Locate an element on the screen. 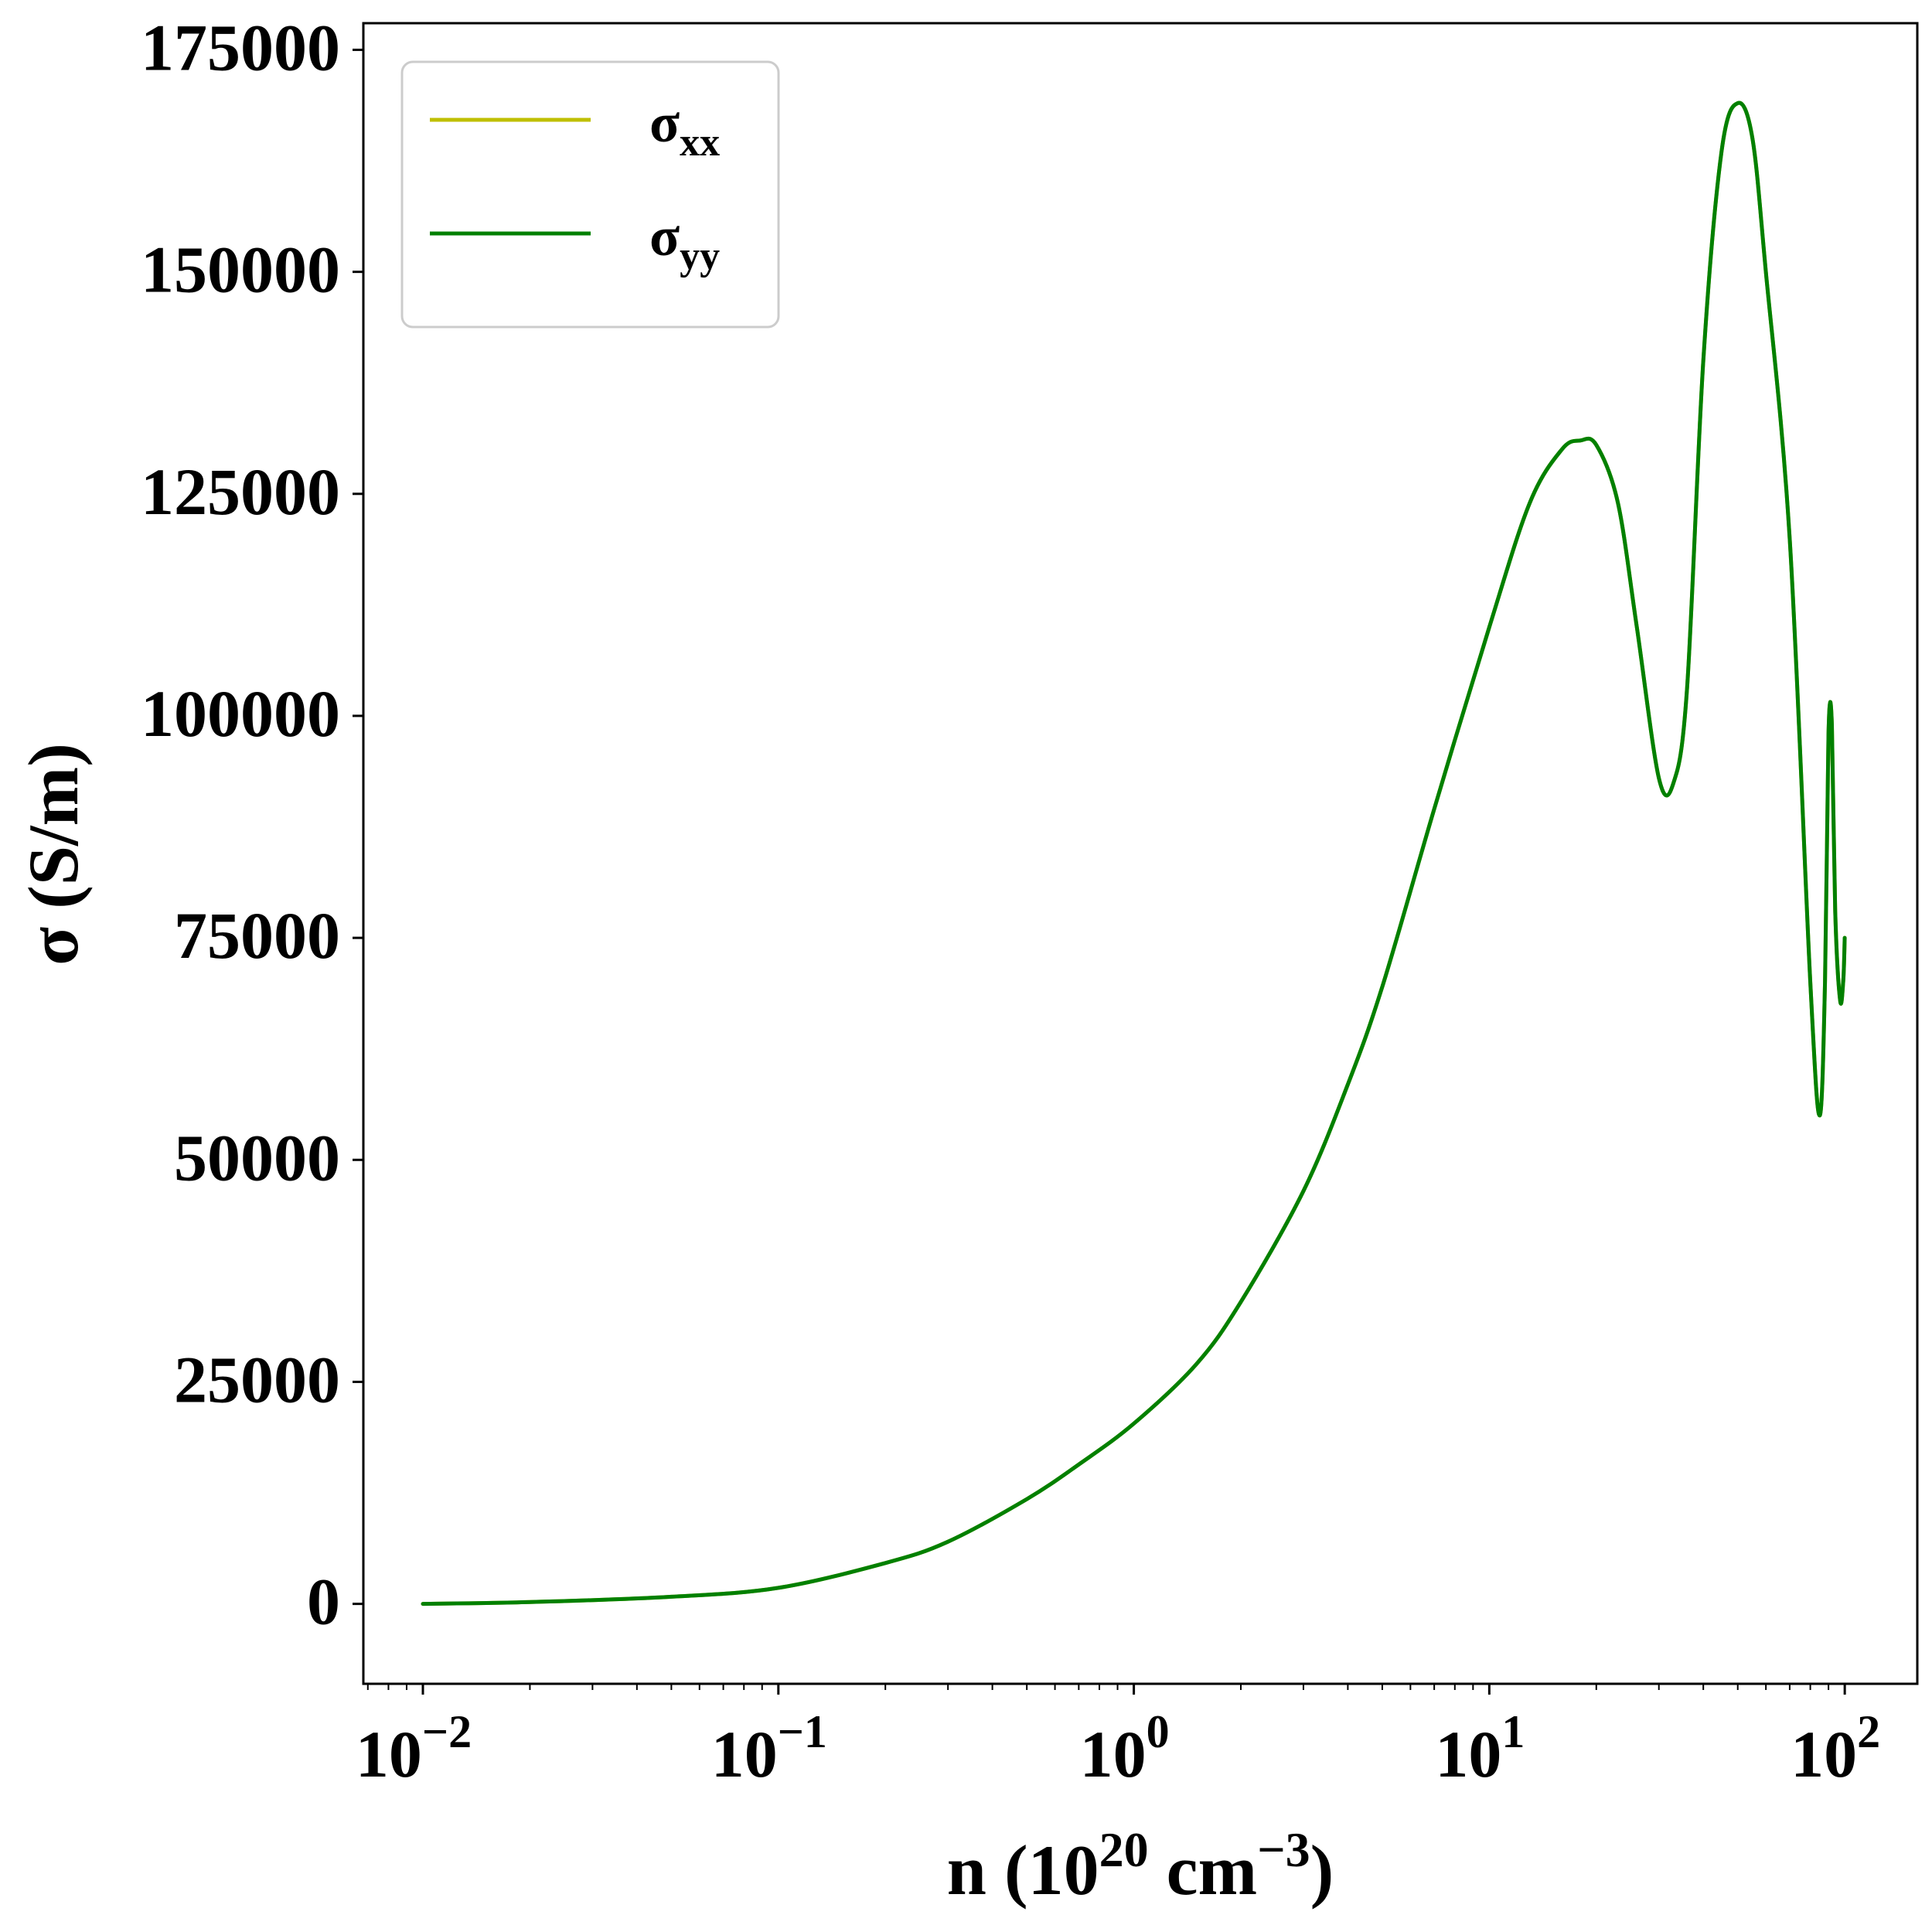  legend-label-sigma-xx: σxx is located at coordinates (684, 128).